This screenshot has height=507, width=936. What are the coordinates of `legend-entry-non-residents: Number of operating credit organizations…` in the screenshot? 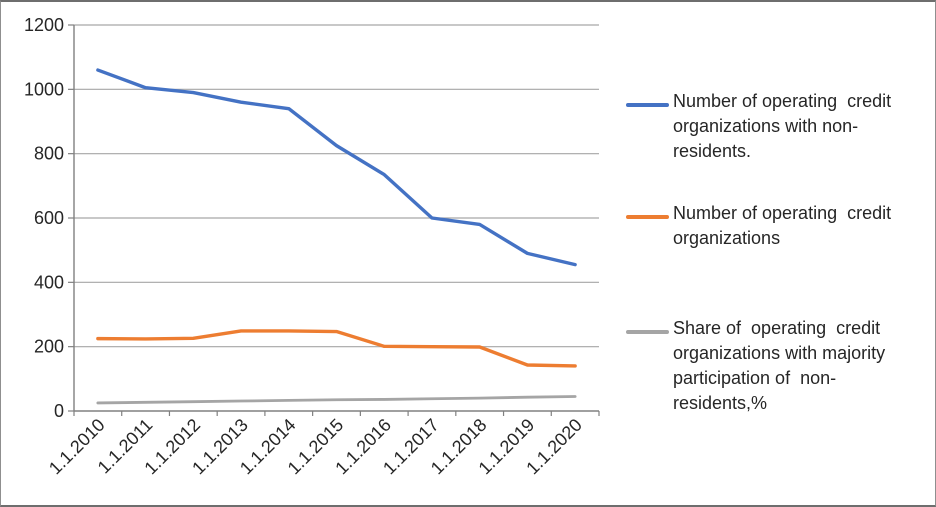 It's located at (773, 126).